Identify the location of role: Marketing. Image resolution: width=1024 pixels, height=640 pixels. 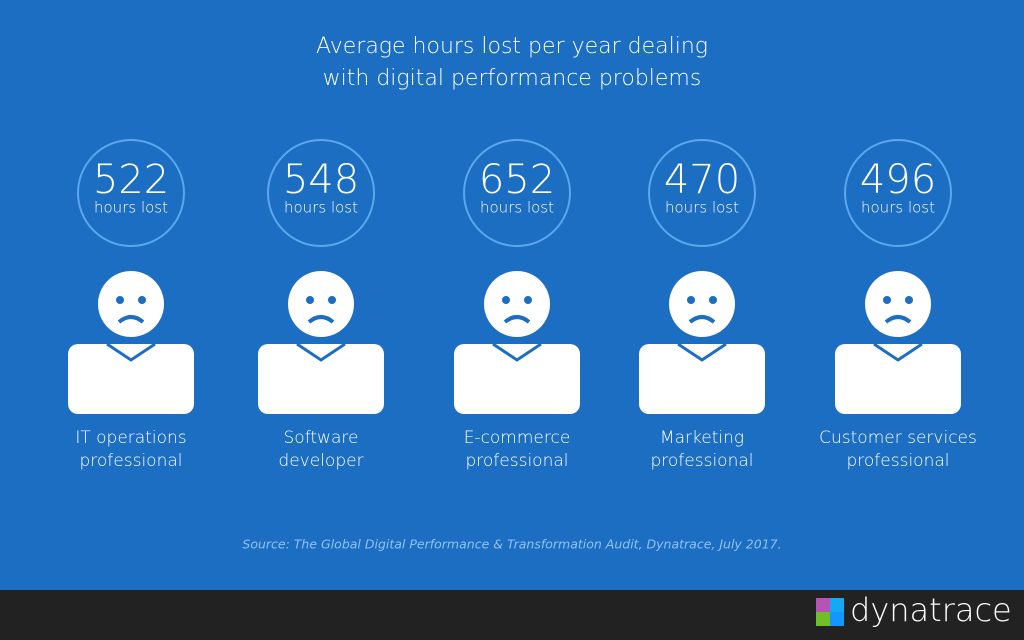
(702, 438).